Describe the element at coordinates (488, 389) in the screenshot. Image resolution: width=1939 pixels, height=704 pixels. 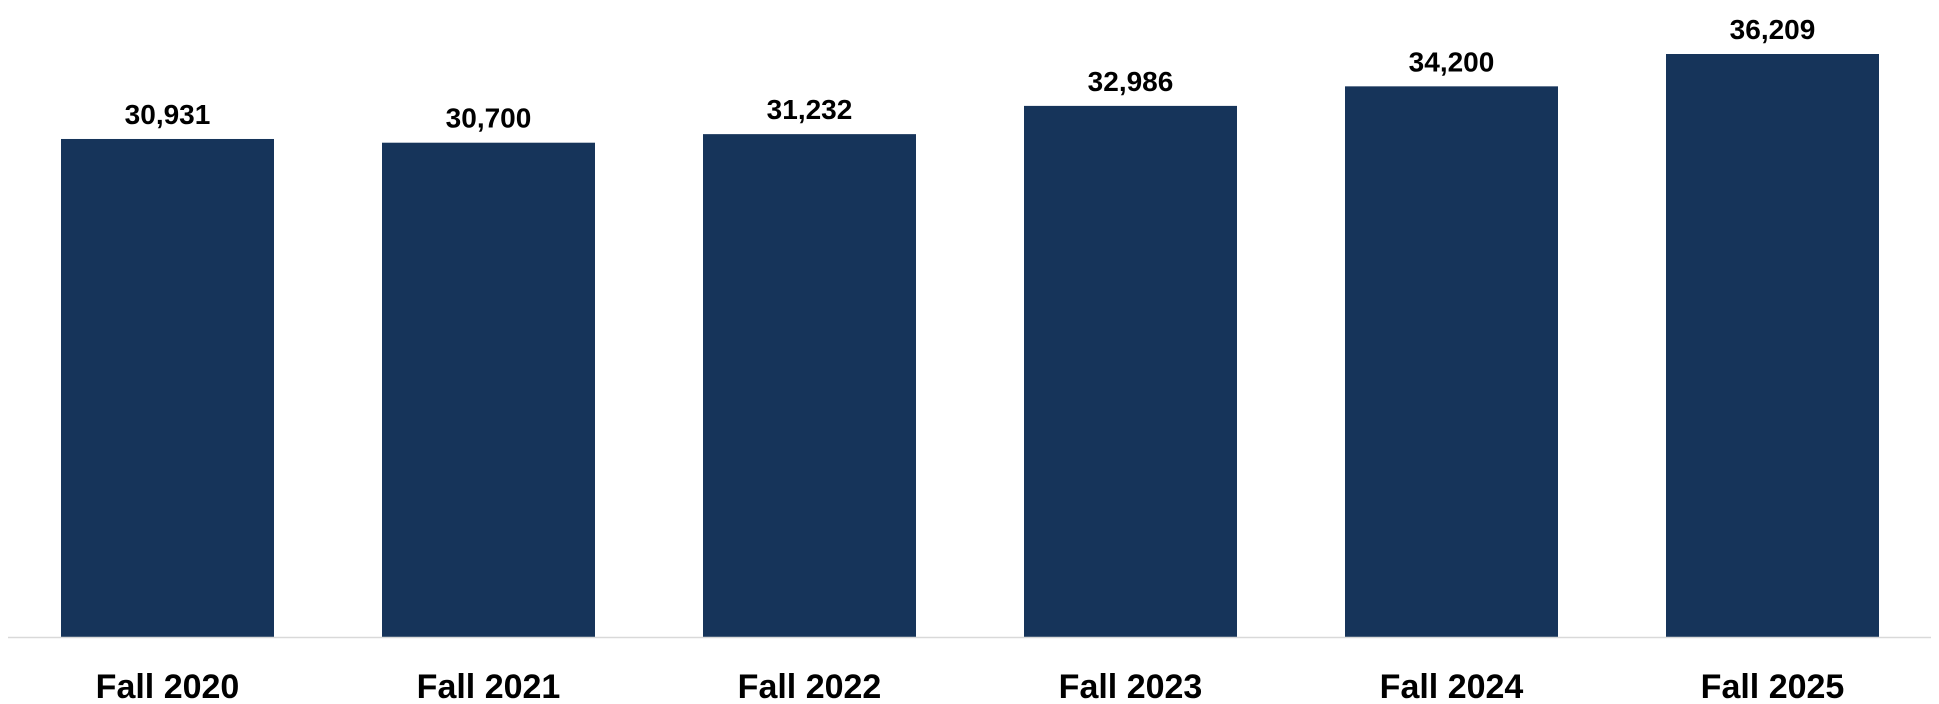
I see `bar-fall-2021` at that location.